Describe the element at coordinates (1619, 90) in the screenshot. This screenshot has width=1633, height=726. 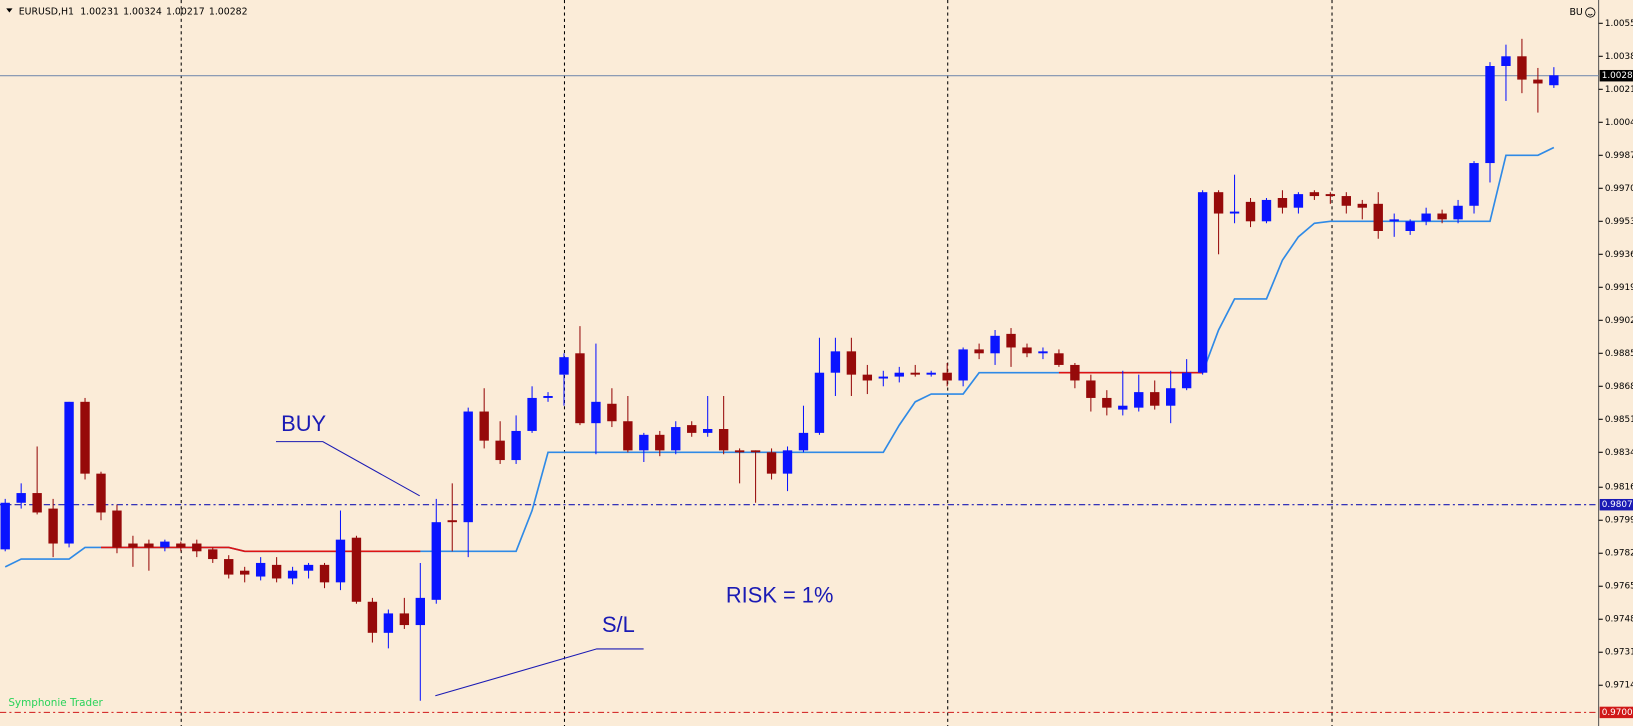
I see `y-tick-label: 1.0021` at that location.